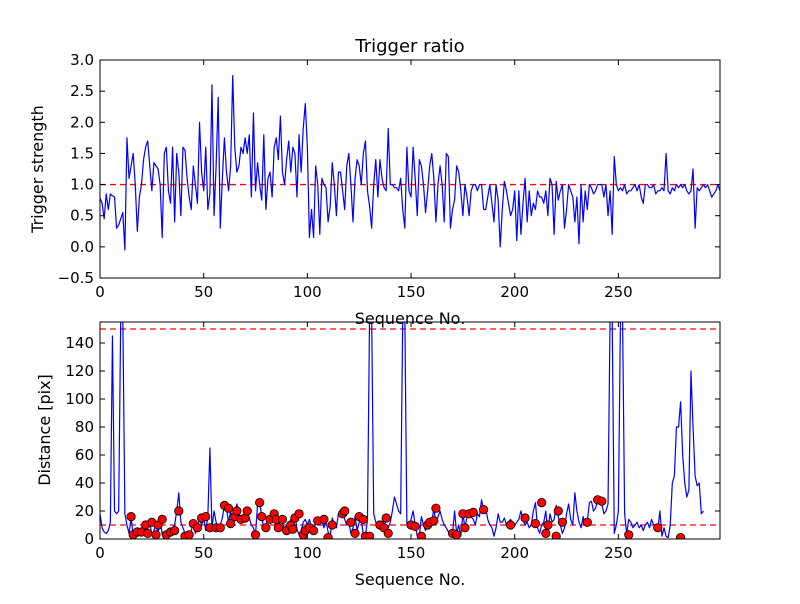 Image resolution: width=800 pixels, height=604 pixels. Describe the element at coordinates (84, 427) in the screenshot. I see `y-tick-label: 80` at that location.